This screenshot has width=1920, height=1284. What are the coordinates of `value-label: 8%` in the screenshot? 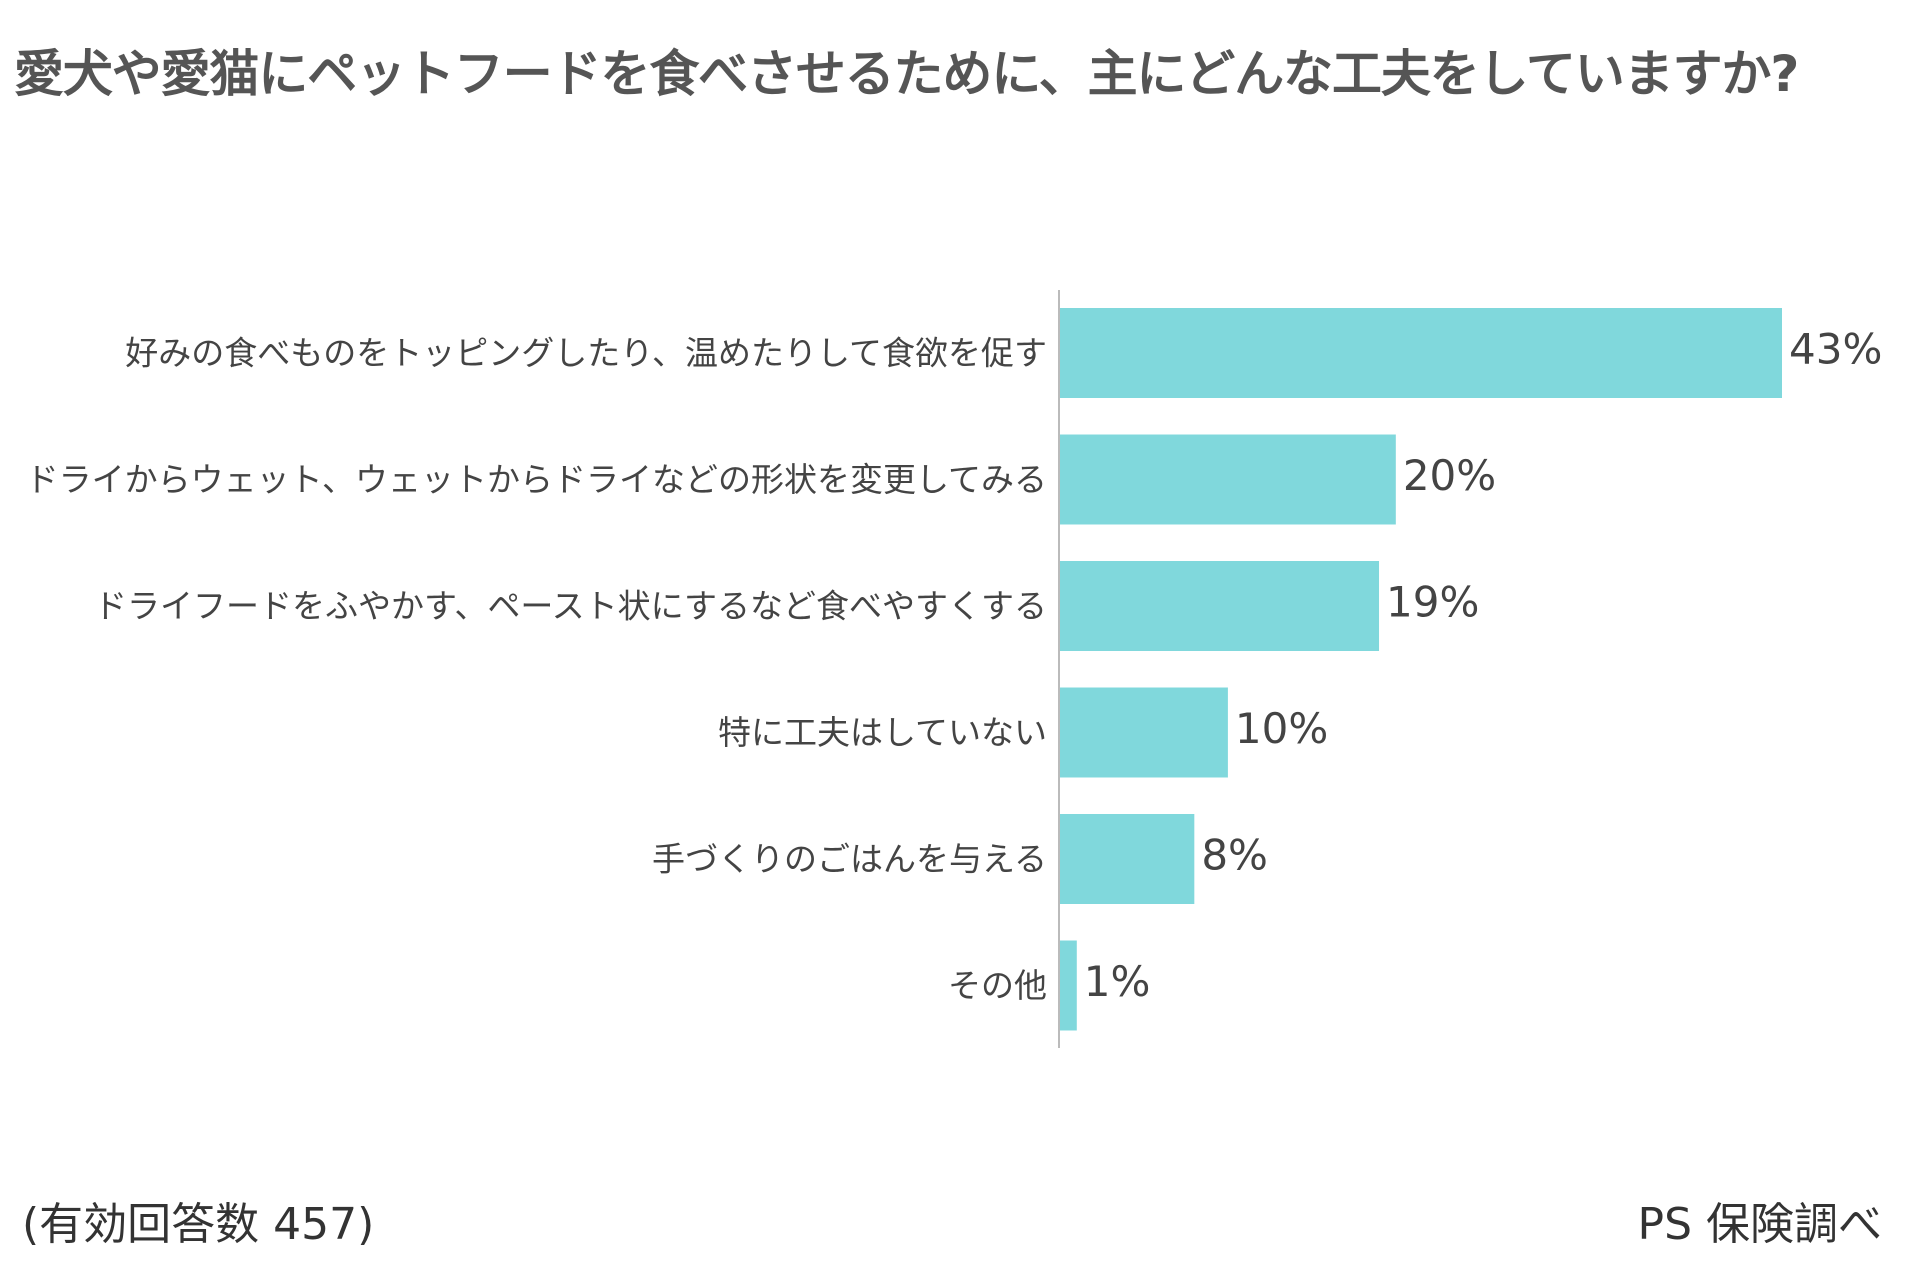 It's located at (1234, 855).